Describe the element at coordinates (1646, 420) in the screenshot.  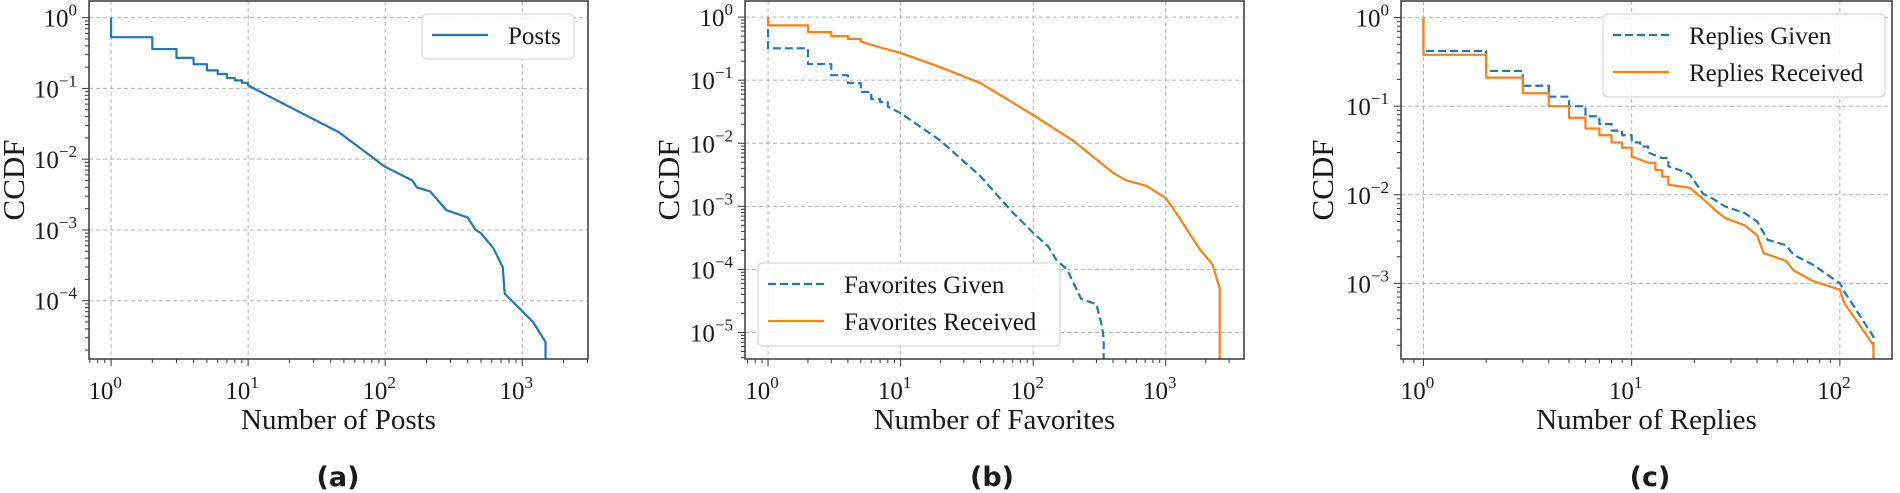
I see `x-axis-label: Number of Replies` at that location.